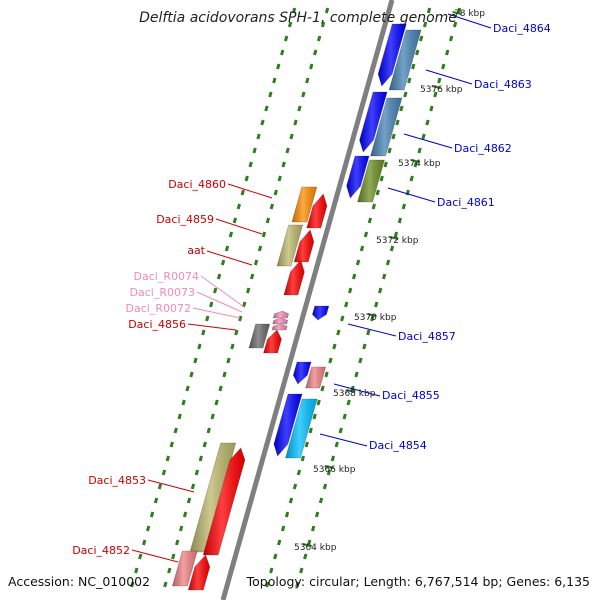 Image resolution: width=600 pixels, height=600 pixels. Describe the element at coordinates (302, 373) in the screenshot. I see `gene-daci-4855-pair` at that location.